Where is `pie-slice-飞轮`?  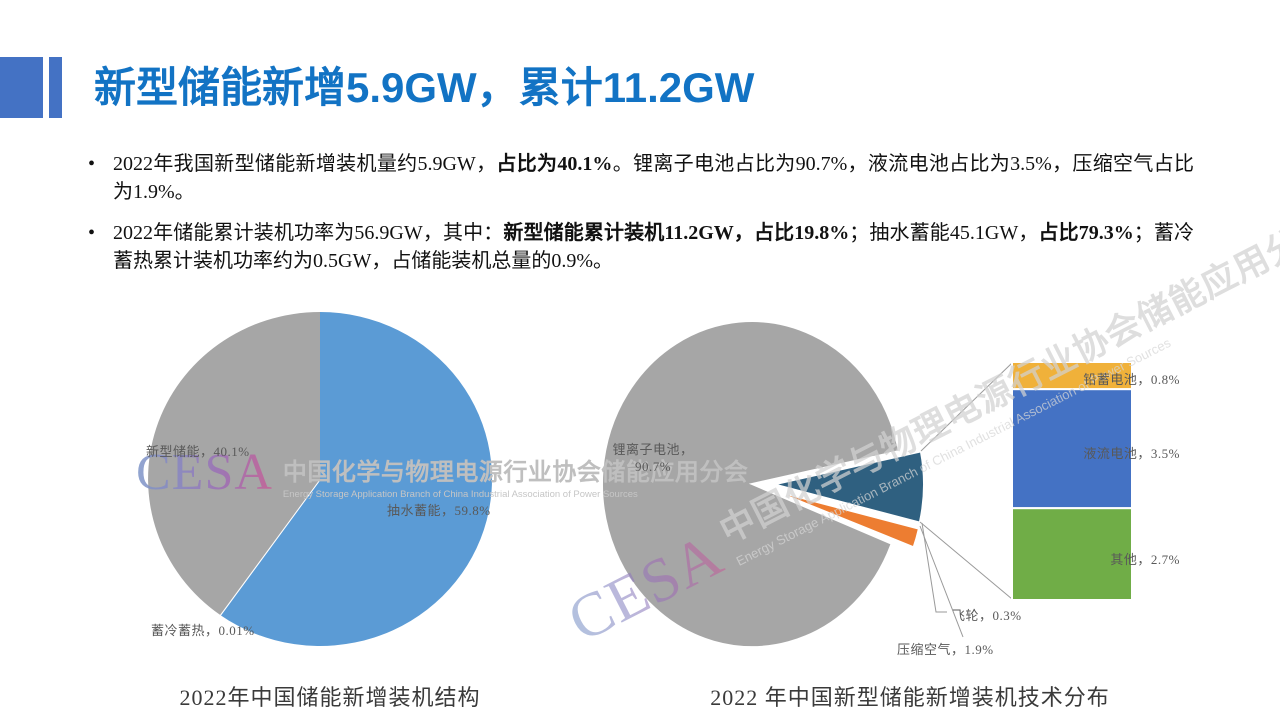
pie-slice-飞轮 is located at coordinates (843, 521).